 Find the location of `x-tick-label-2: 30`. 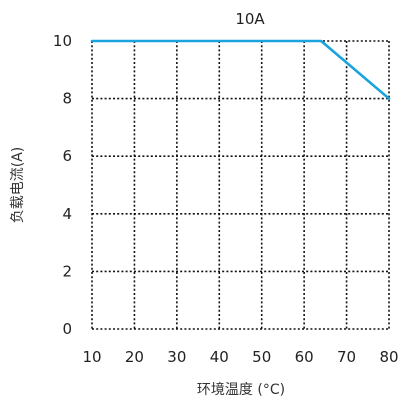

x-tick-label-2: 30 is located at coordinates (176, 357).